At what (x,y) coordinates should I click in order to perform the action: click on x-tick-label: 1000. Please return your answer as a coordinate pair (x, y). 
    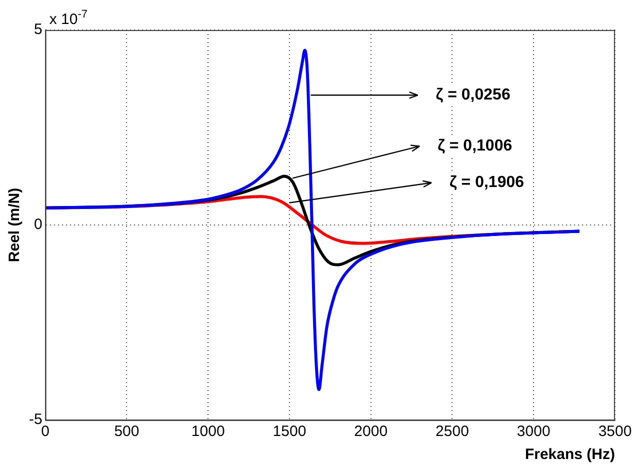
    Looking at the image, I should click on (208, 431).